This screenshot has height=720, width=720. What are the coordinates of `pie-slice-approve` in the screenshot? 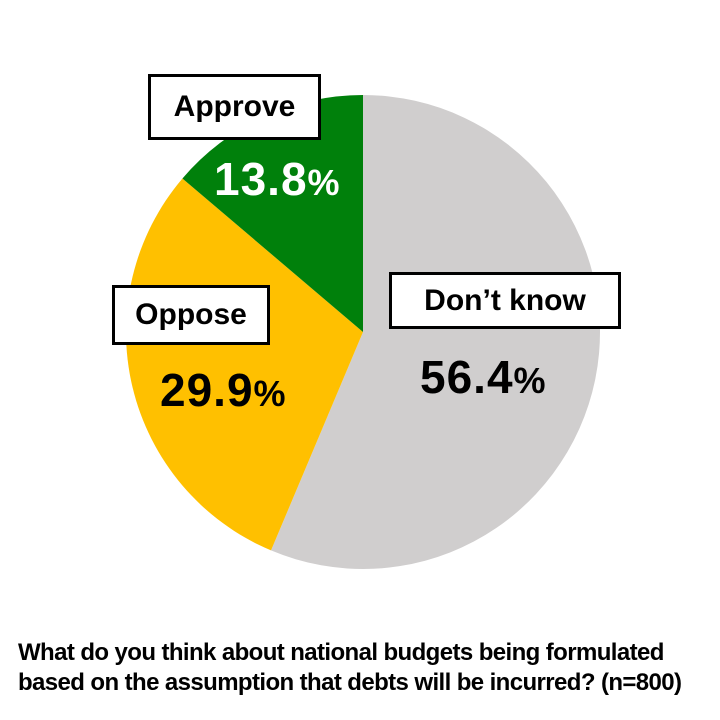 It's located at (272, 213).